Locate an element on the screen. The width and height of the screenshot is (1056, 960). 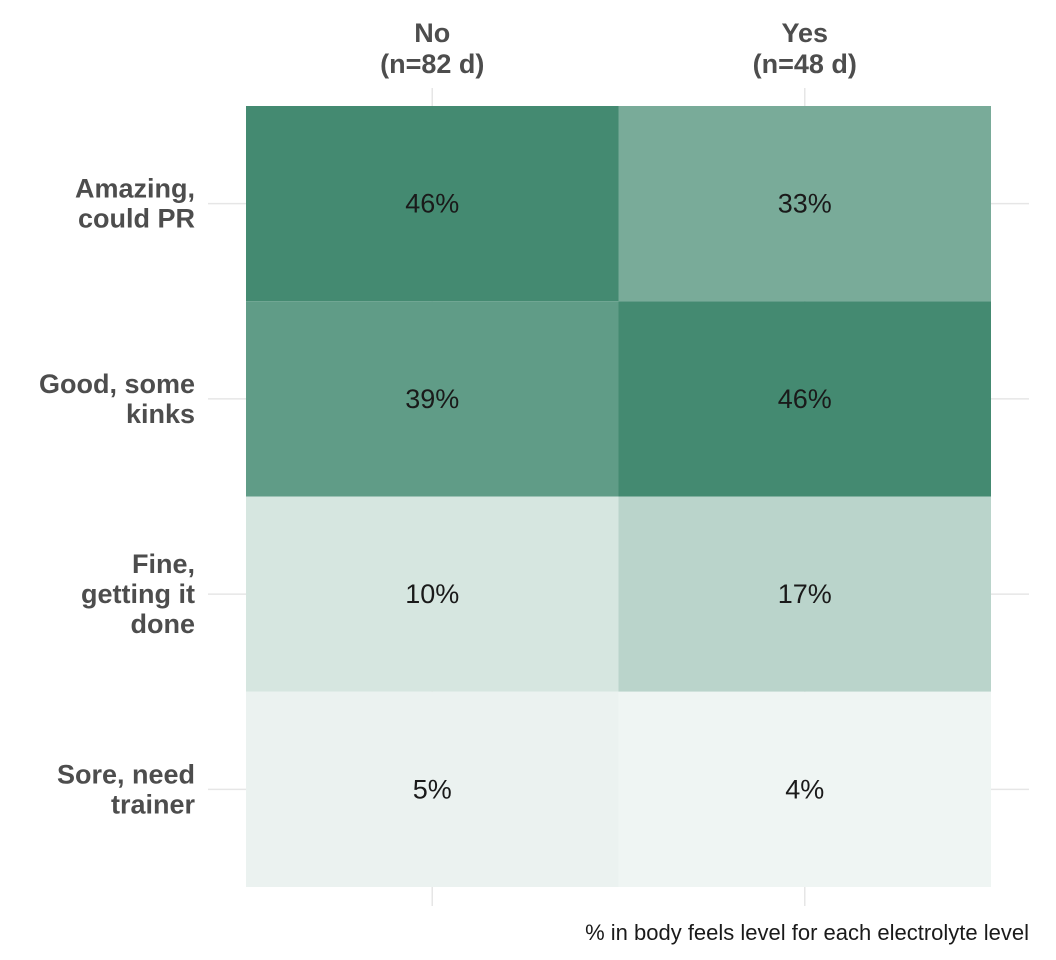
cell-value-label: 5% is located at coordinates (432, 789).